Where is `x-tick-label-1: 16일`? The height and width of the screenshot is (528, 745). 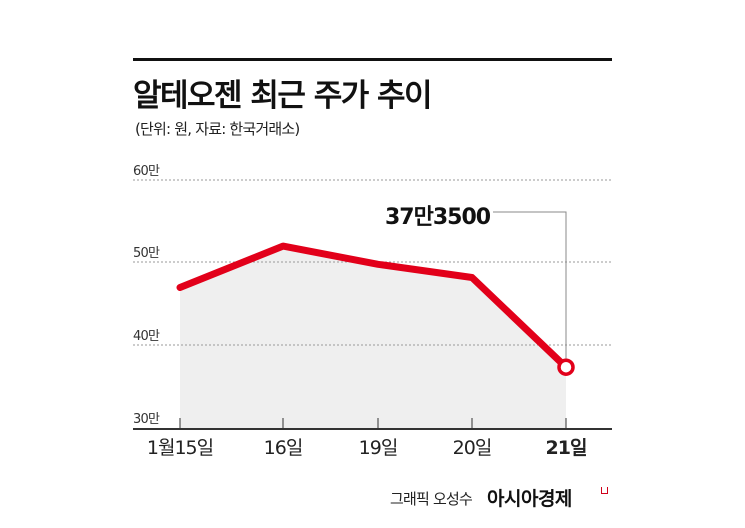
x-tick-label-1: 16일 is located at coordinates (283, 448).